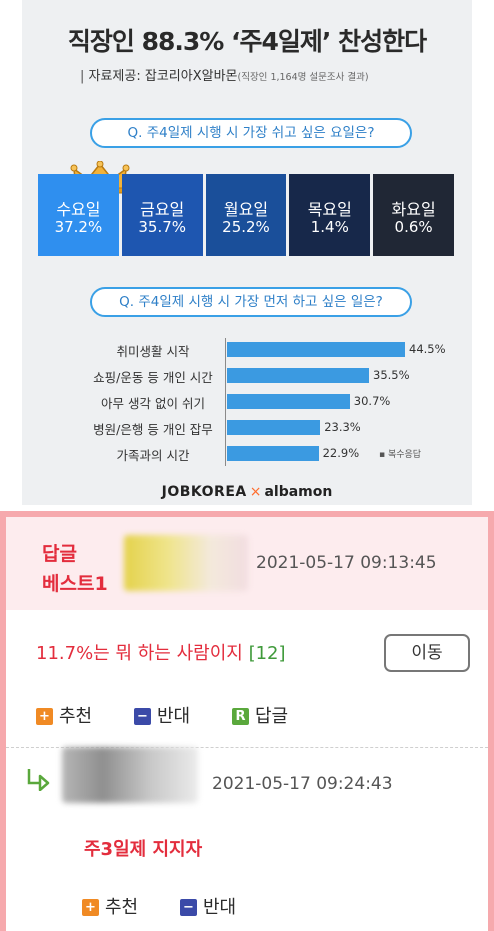 This screenshot has height=931, width=494. Describe the element at coordinates (427, 653) in the screenshot. I see `move-button: 이동` at that location.